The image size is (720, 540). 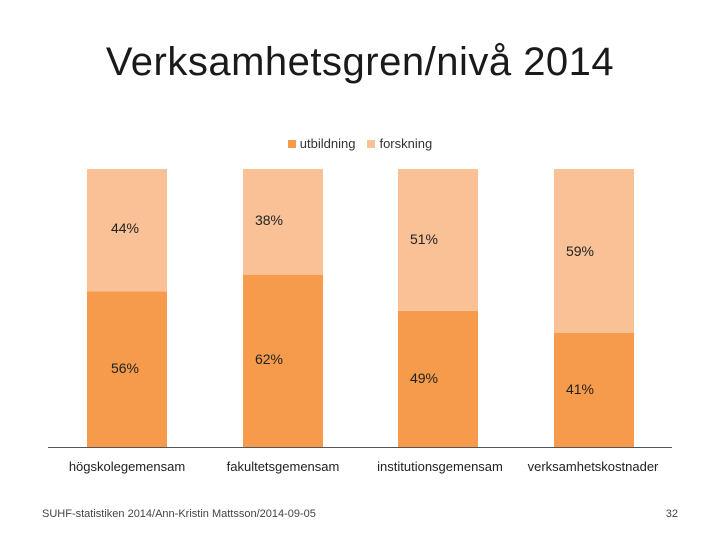 I want to click on bar-utbildning-fakultetsgemensam, so click(x=283, y=360).